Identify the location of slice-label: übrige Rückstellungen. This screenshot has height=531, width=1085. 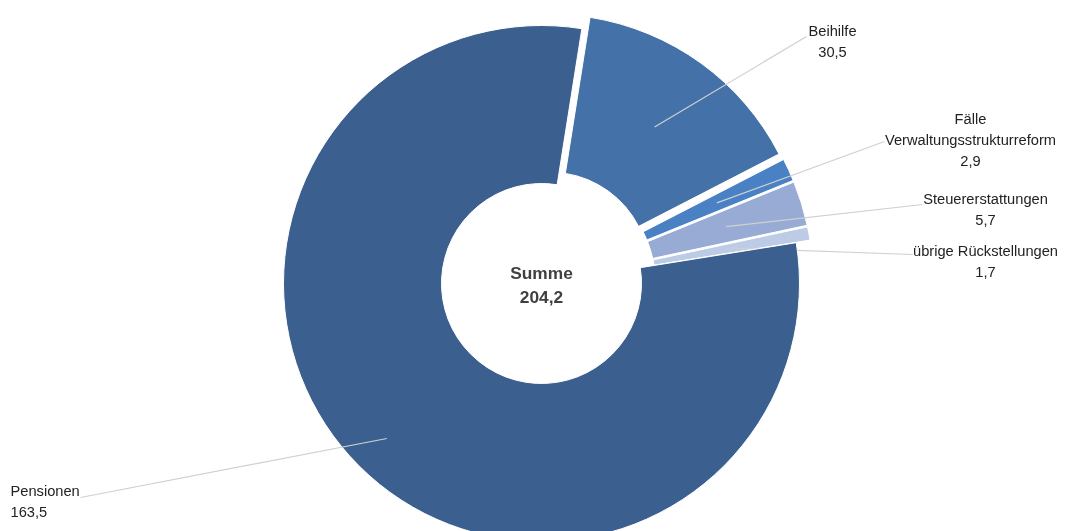
(985, 250).